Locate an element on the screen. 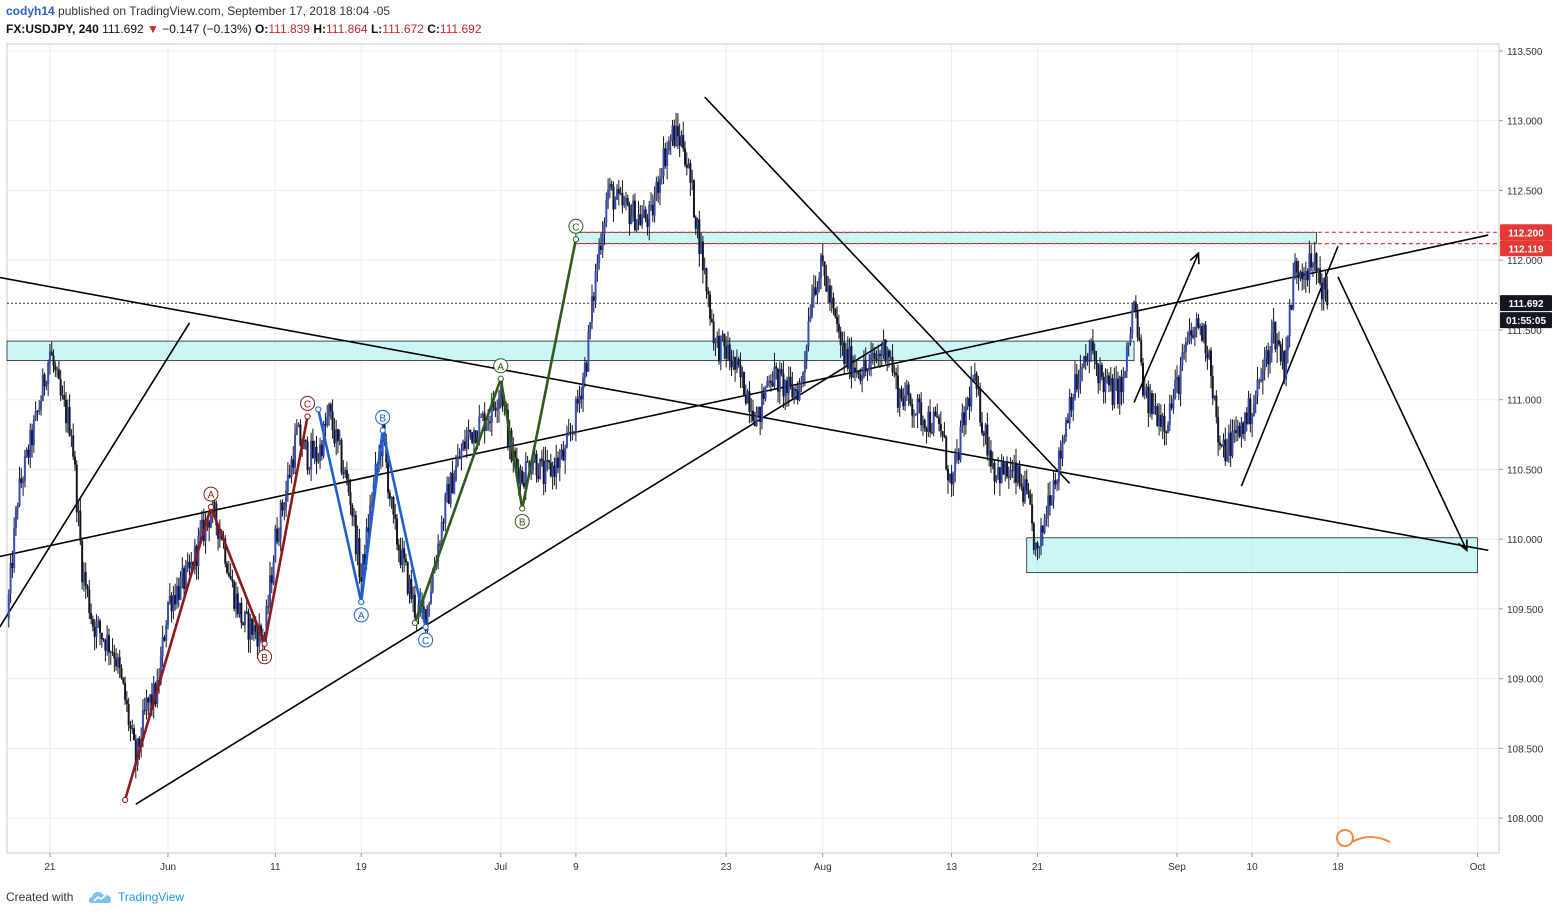  arrow-shaft is located at coordinates (1402, 413).